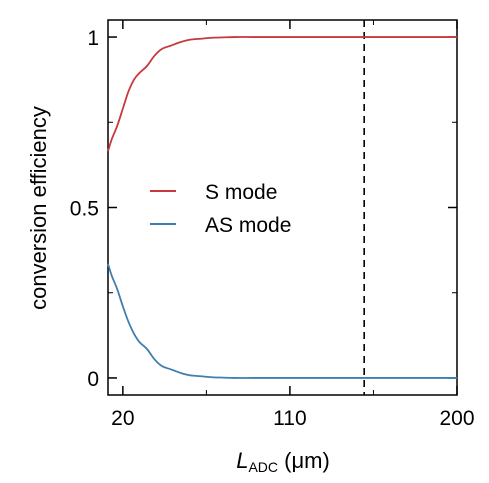 This screenshot has height=483, width=489. What do you see at coordinates (242, 460) in the screenshot?
I see `x-axis-label-main: L` at bounding box center [242, 460].